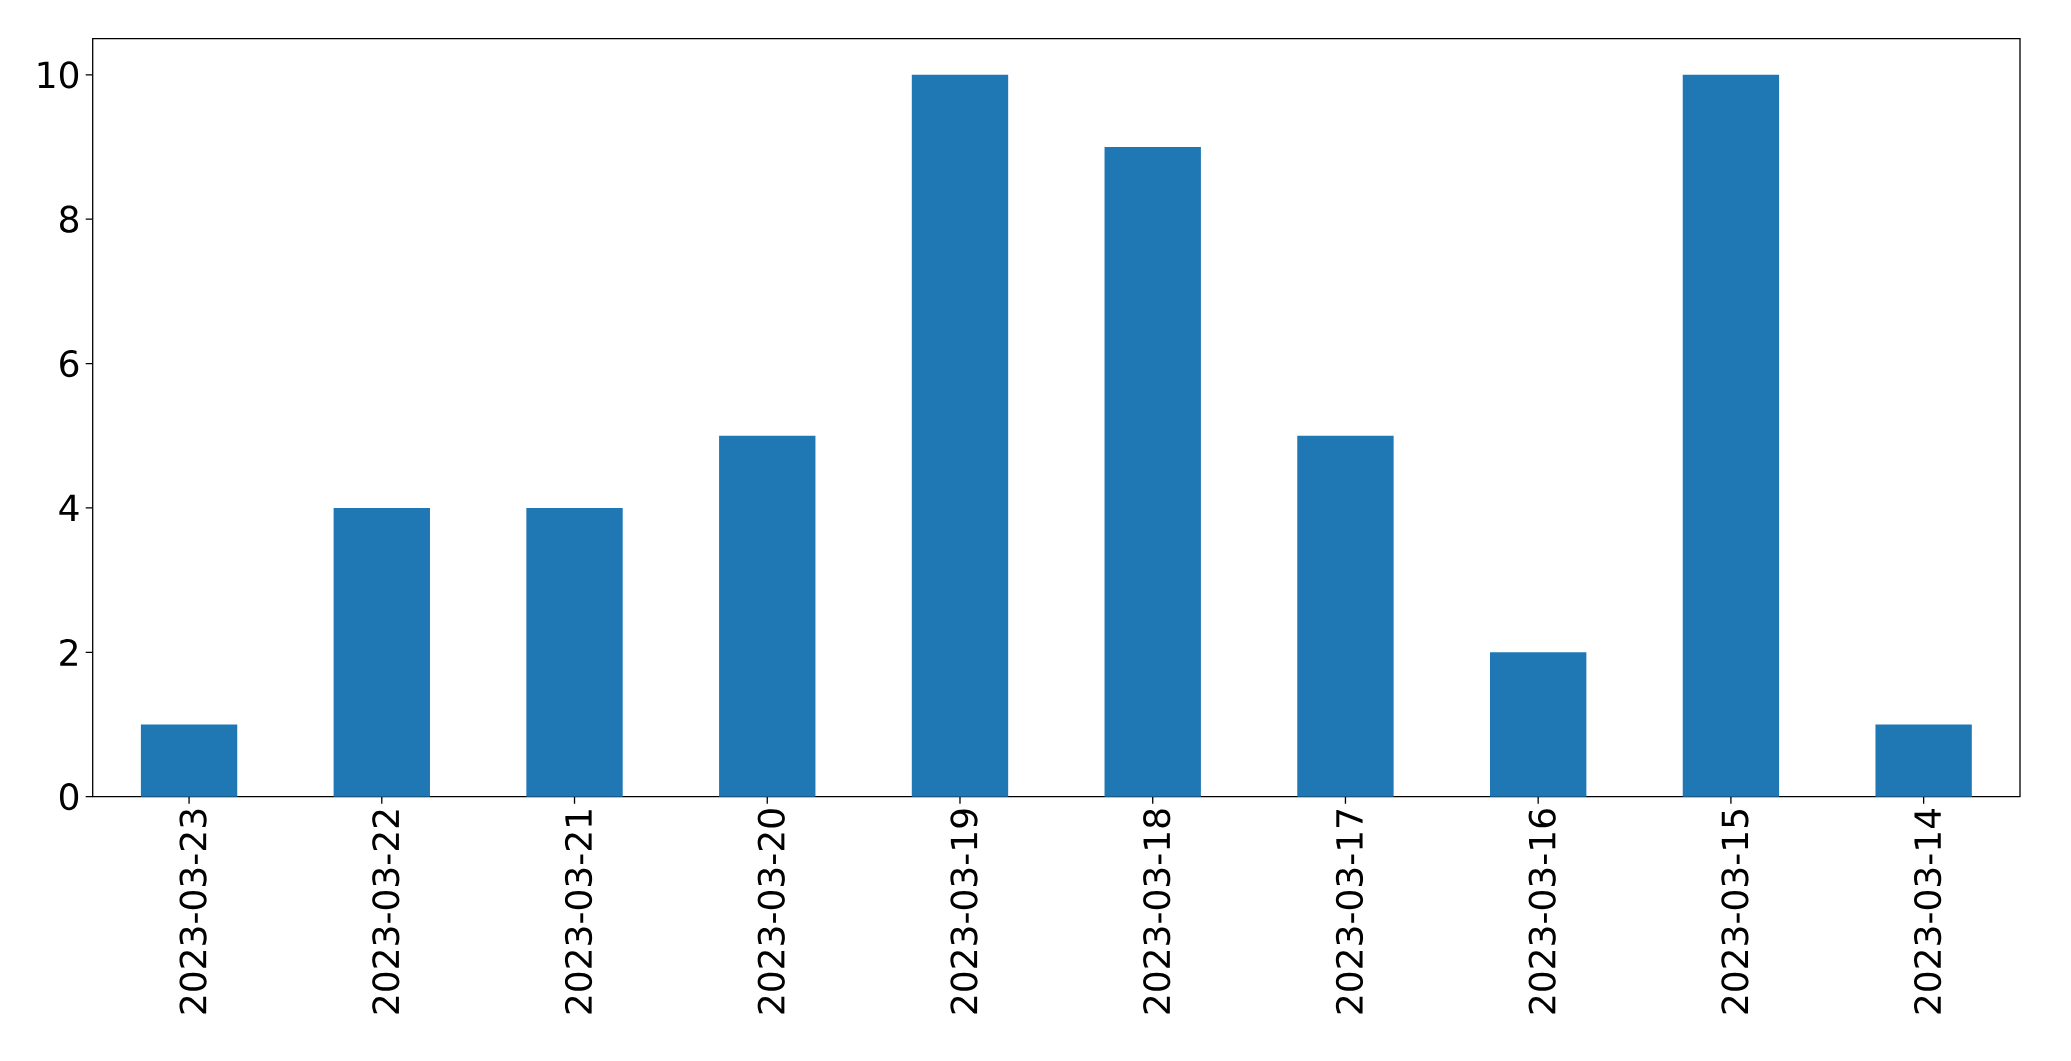 The image size is (2071, 1061). What do you see at coordinates (386, 912) in the screenshot?
I see `x-tick-label: 2023-03-22` at bounding box center [386, 912].